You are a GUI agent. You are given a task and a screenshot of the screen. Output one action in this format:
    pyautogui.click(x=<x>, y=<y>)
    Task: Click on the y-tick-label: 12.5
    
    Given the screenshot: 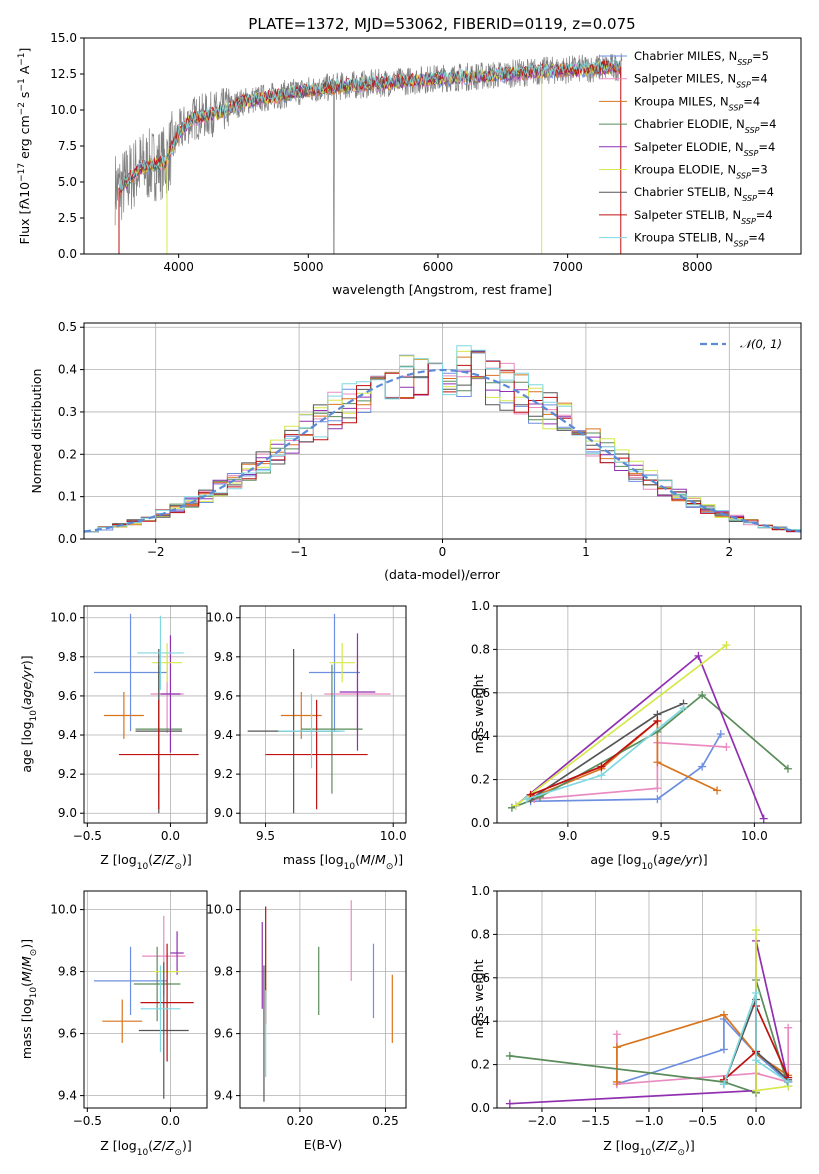 What is the action you would take?
    pyautogui.click(x=63, y=74)
    